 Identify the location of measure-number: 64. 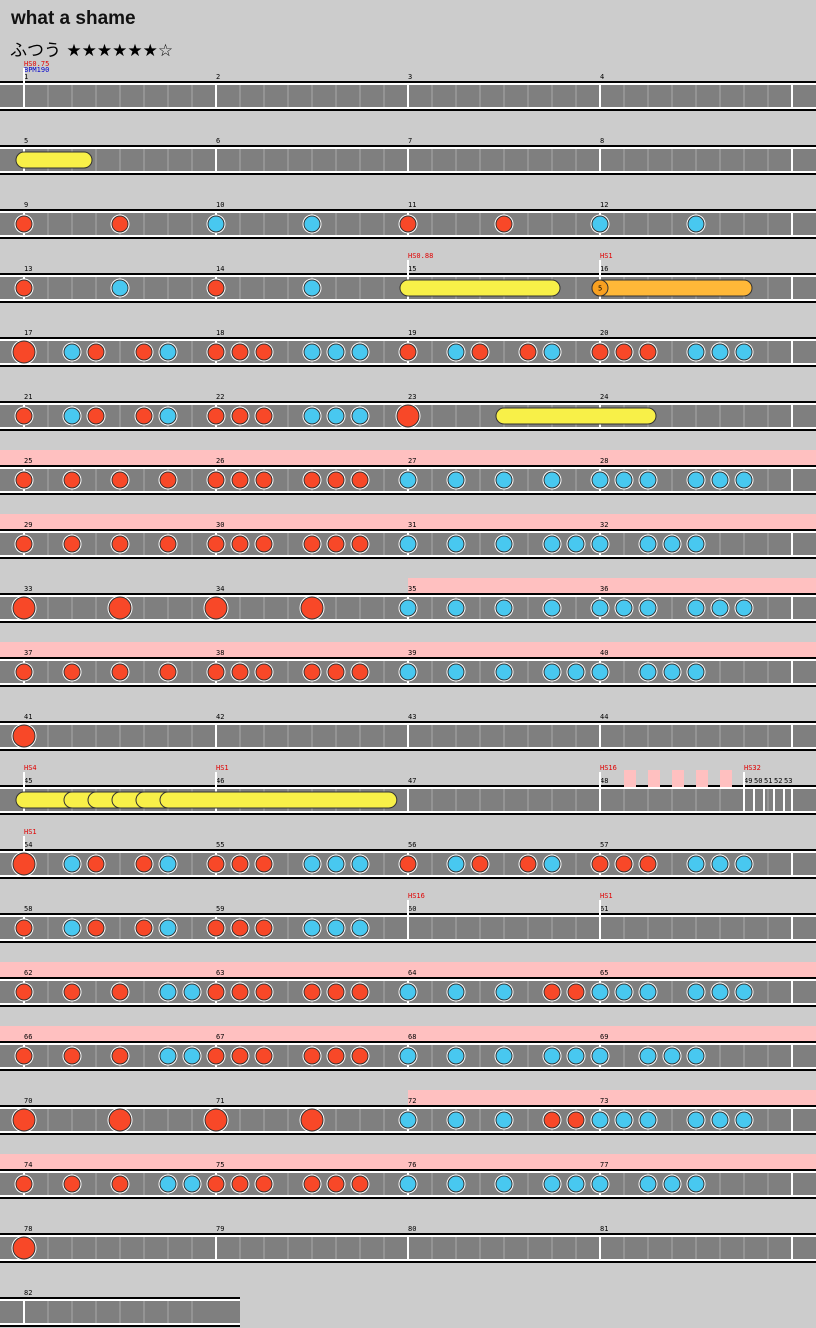
(412, 973).